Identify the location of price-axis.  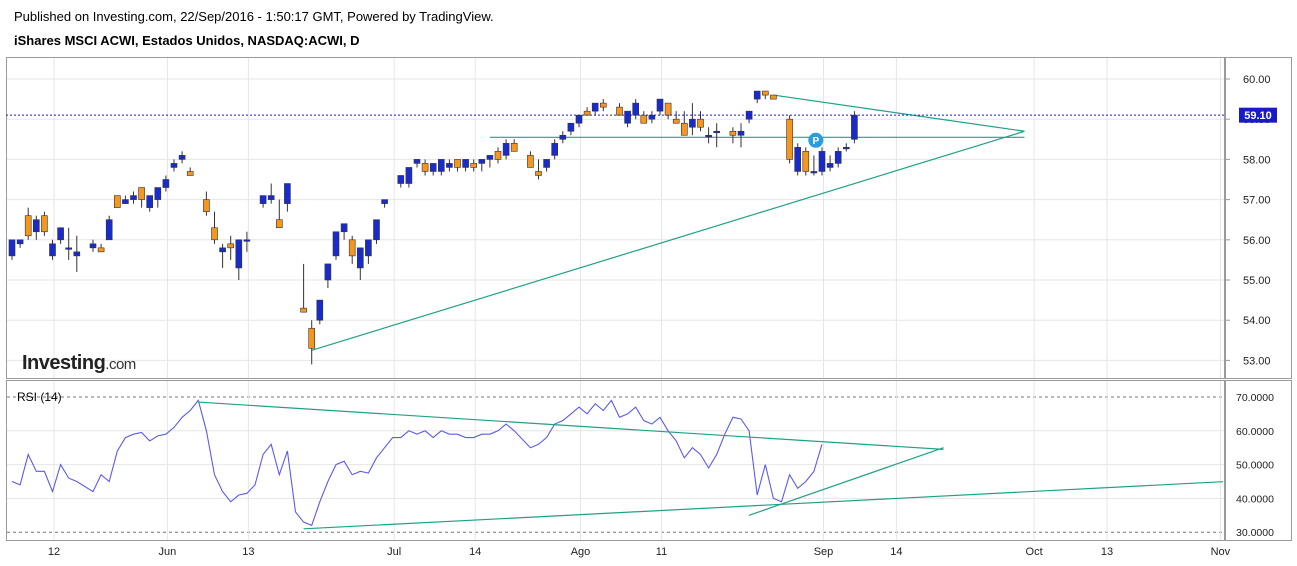
(1258, 218).